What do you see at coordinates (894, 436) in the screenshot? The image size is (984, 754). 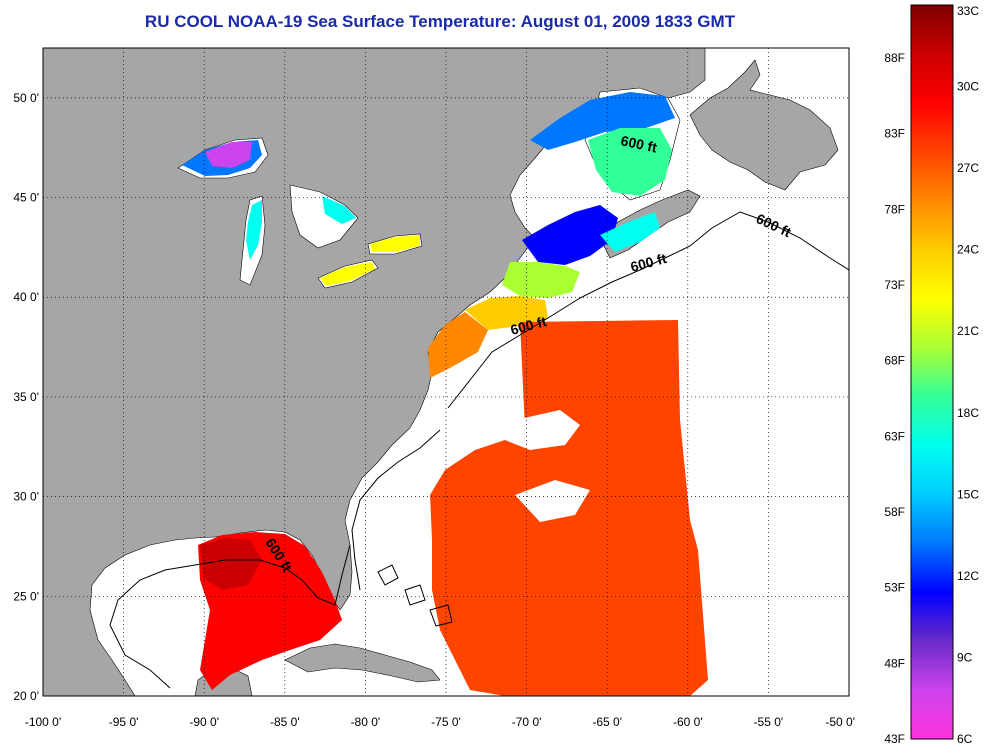 I see `colorbar-fahrenheit-label: 63F` at bounding box center [894, 436].